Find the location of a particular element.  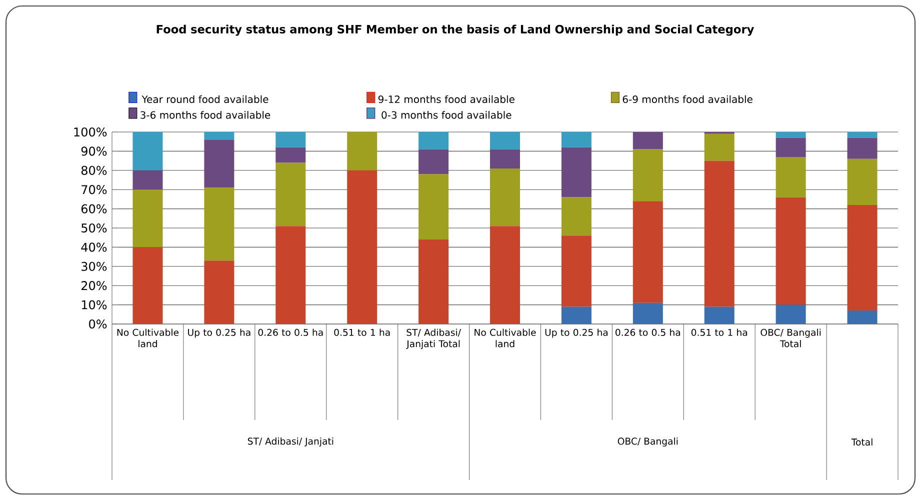

legend-label: 9-12 months food available is located at coordinates (446, 99).